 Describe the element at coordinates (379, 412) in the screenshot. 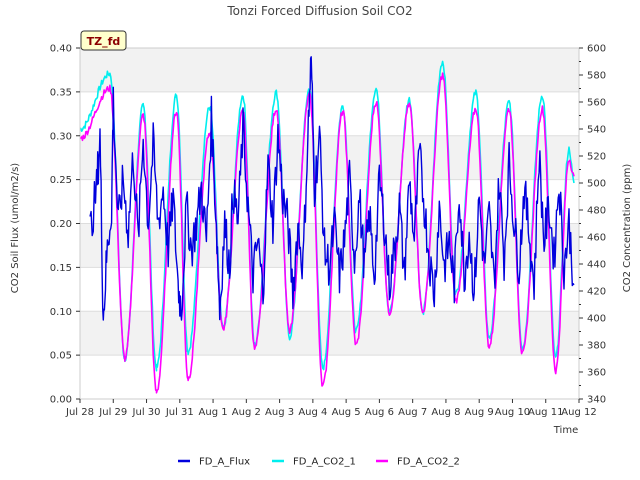

I see `x-tick-label: Aug 6` at that location.